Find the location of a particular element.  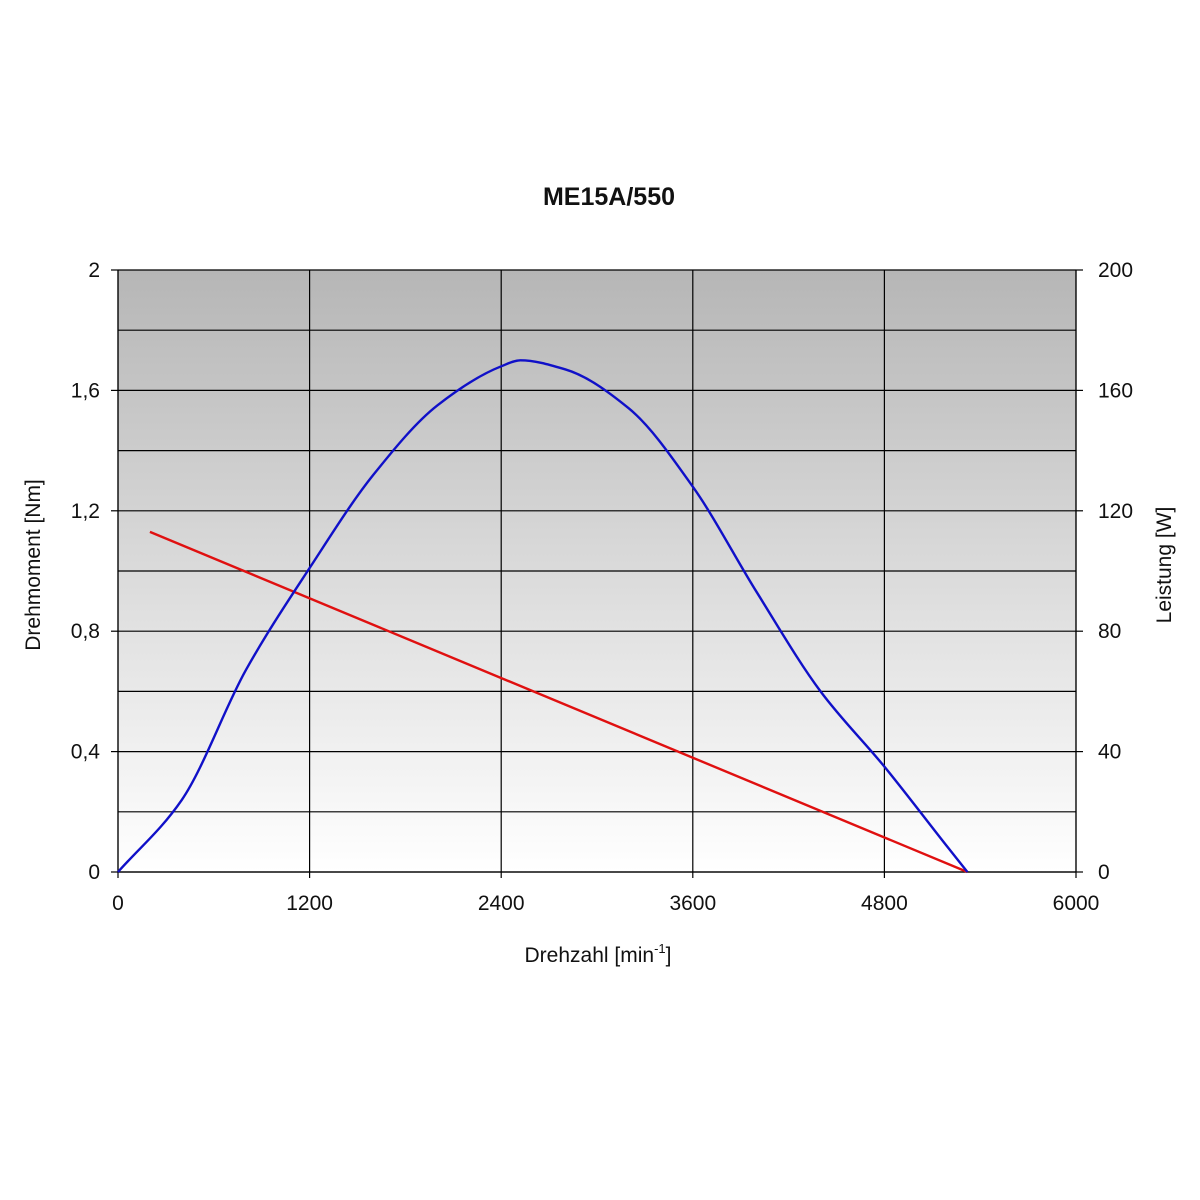

y-right-tick-label: 40 is located at coordinates (1109, 752).